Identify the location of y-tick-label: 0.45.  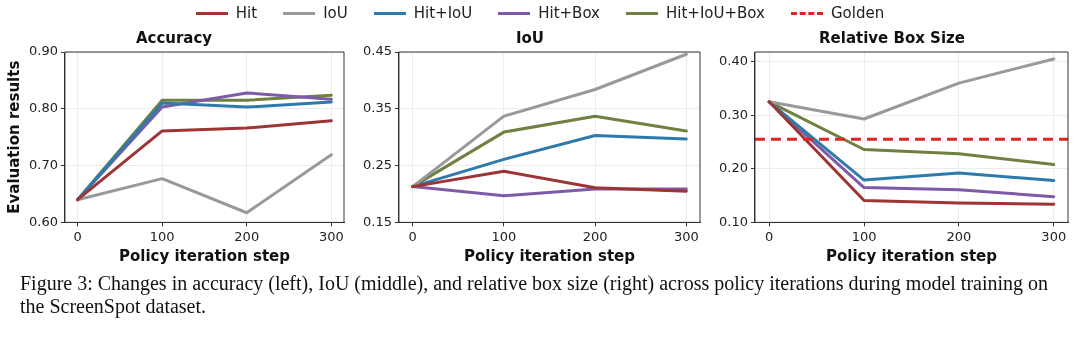
(377, 51).